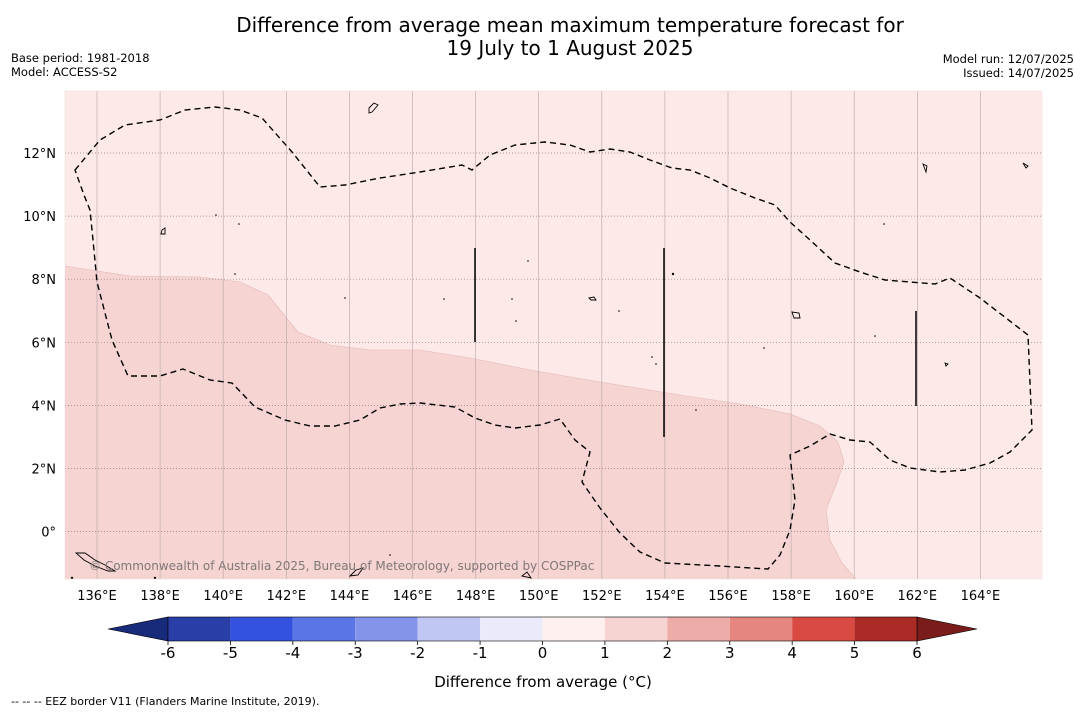 The height and width of the screenshot is (713, 1085). I want to click on latitude-label: 10°N, so click(39, 217).